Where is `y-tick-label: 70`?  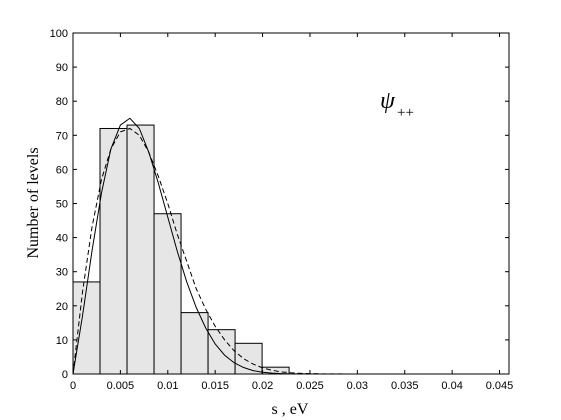
y-tick-label: 70 is located at coordinates (62, 136).